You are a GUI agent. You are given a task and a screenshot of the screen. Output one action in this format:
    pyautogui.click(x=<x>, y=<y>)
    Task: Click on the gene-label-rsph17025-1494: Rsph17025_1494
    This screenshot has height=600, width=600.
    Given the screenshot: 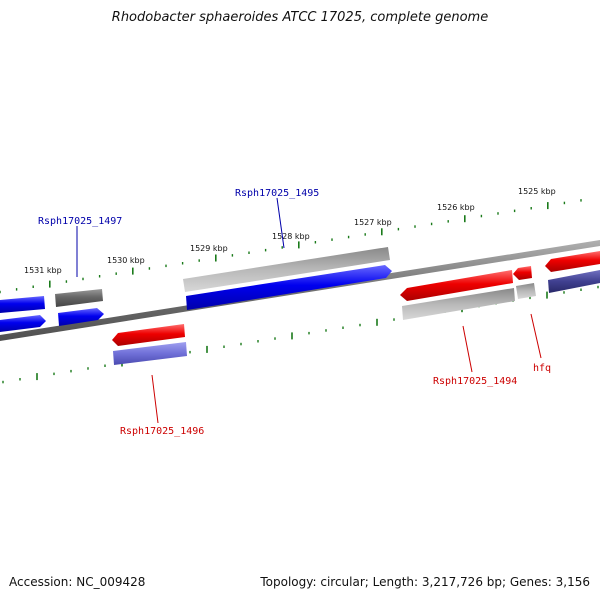 What is the action you would take?
    pyautogui.click(x=475, y=381)
    